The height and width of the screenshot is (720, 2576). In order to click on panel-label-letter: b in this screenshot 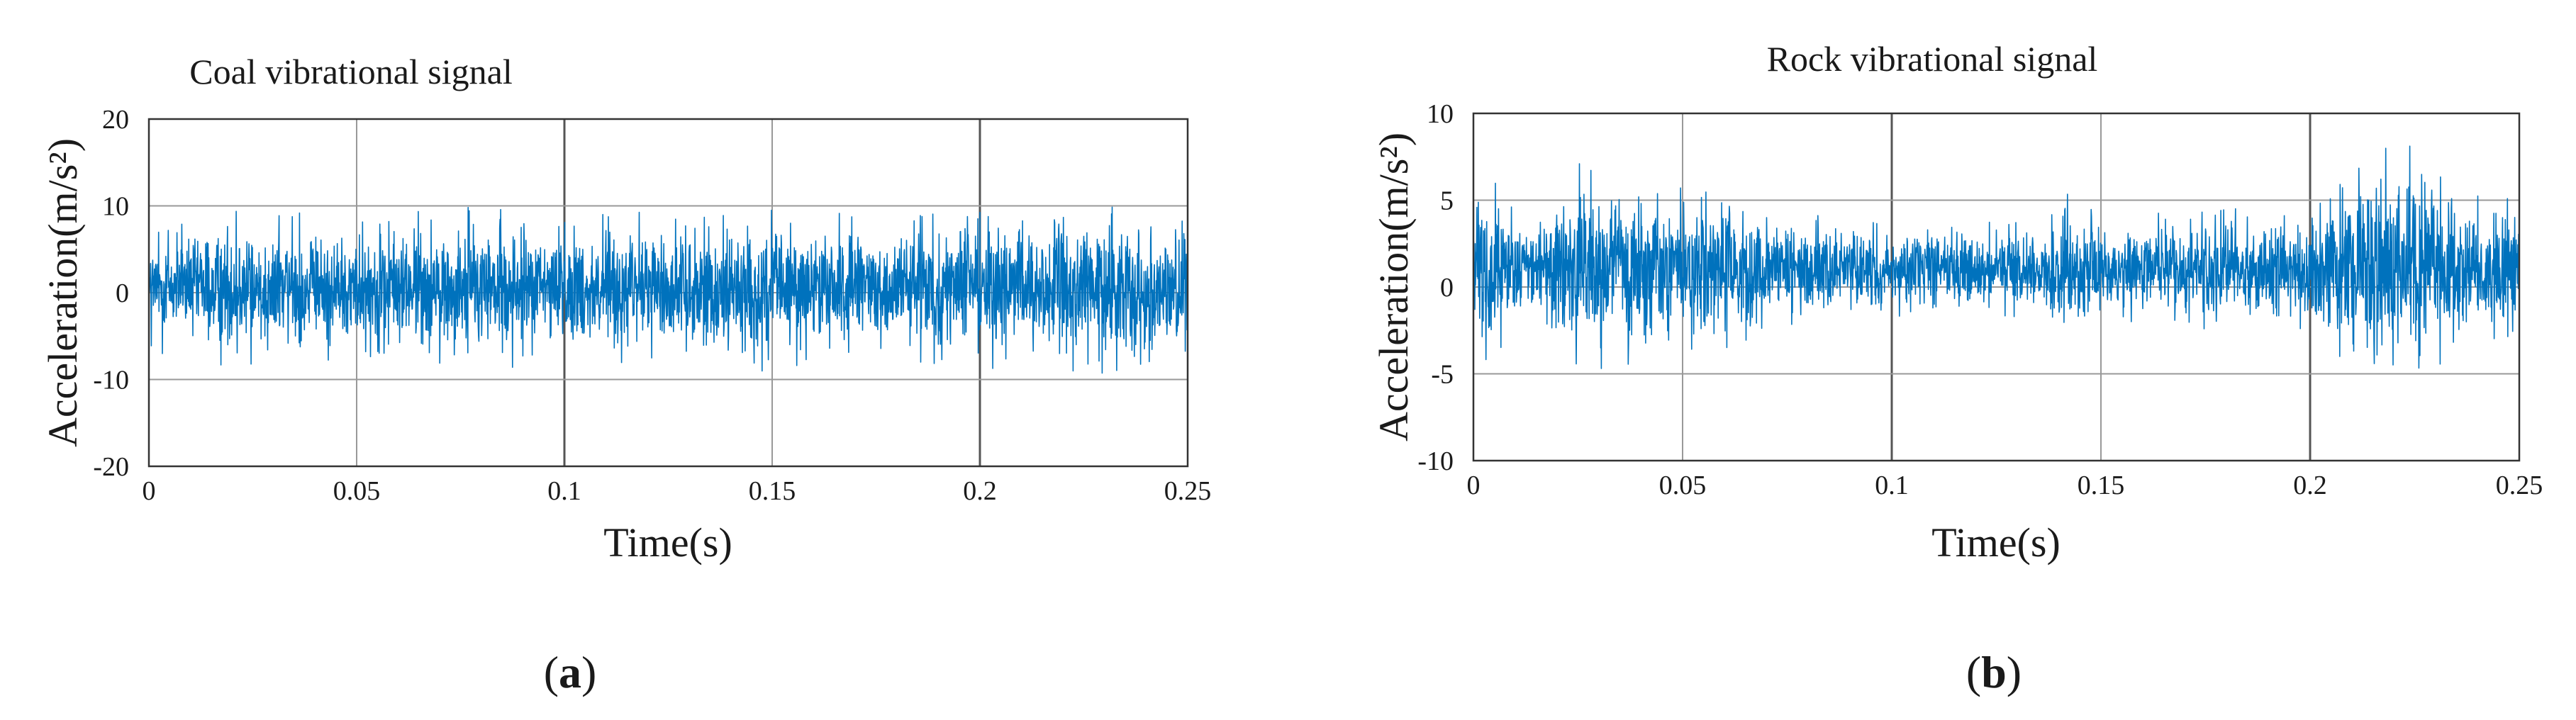, I will do `click(1994, 672)`.